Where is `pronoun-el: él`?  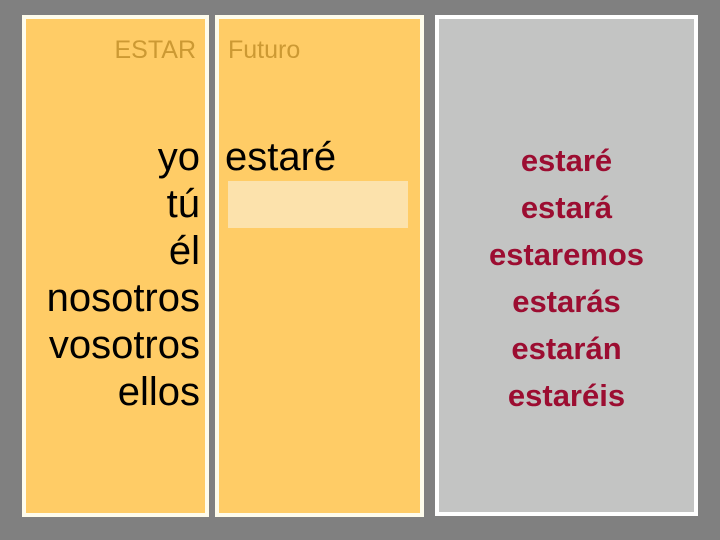
pronoun-el: él is located at coordinates (184, 251).